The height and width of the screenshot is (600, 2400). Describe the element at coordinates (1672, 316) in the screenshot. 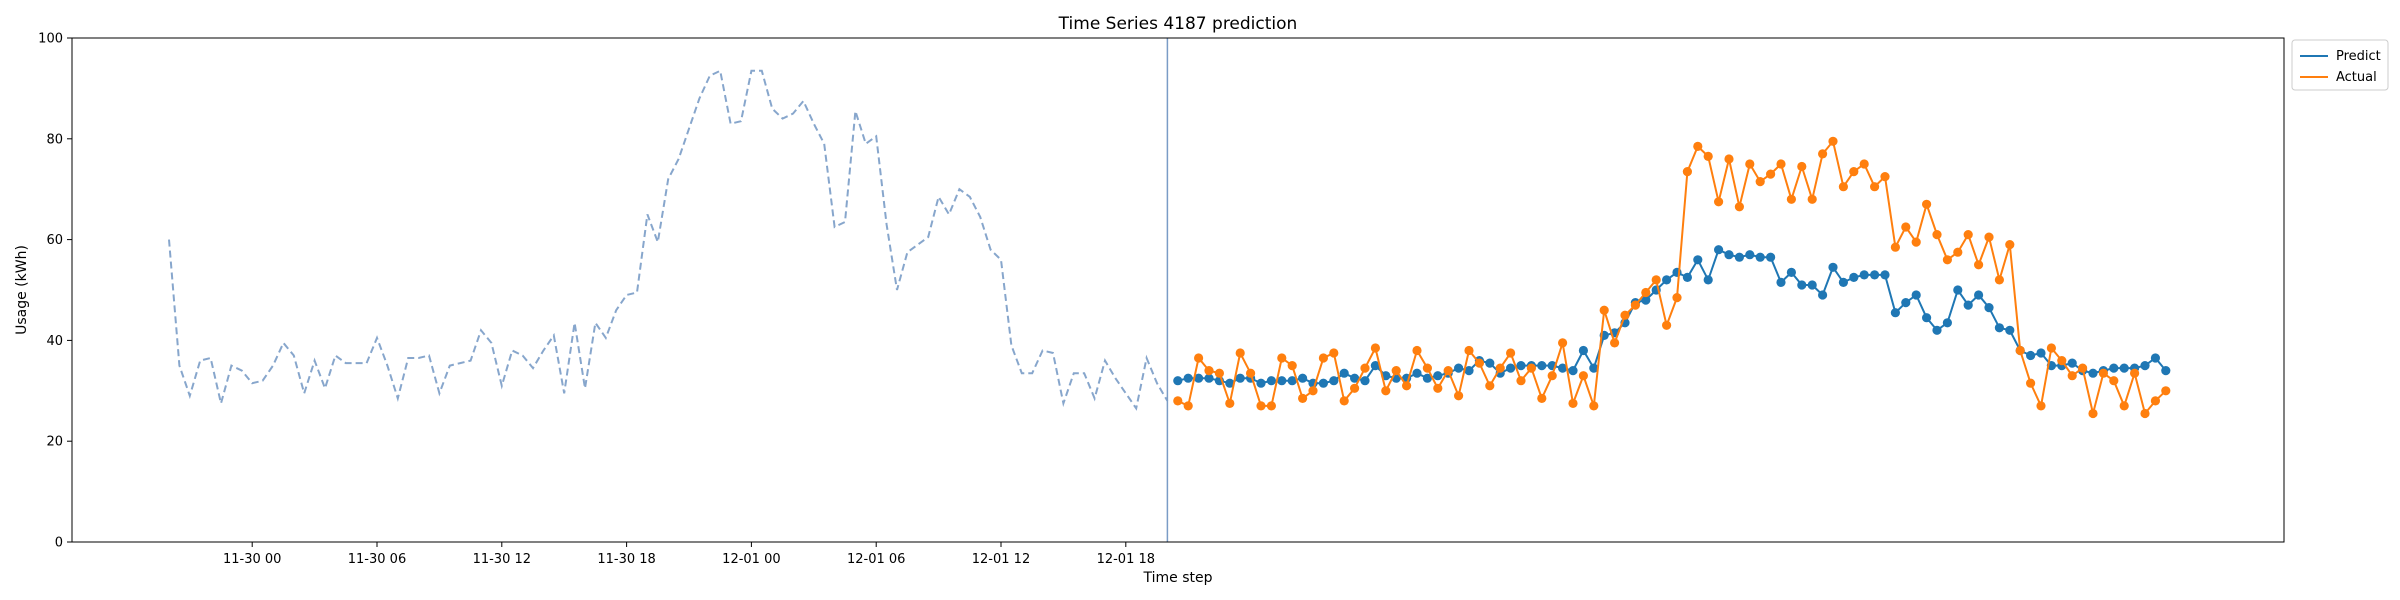

I see `series-predict` at that location.